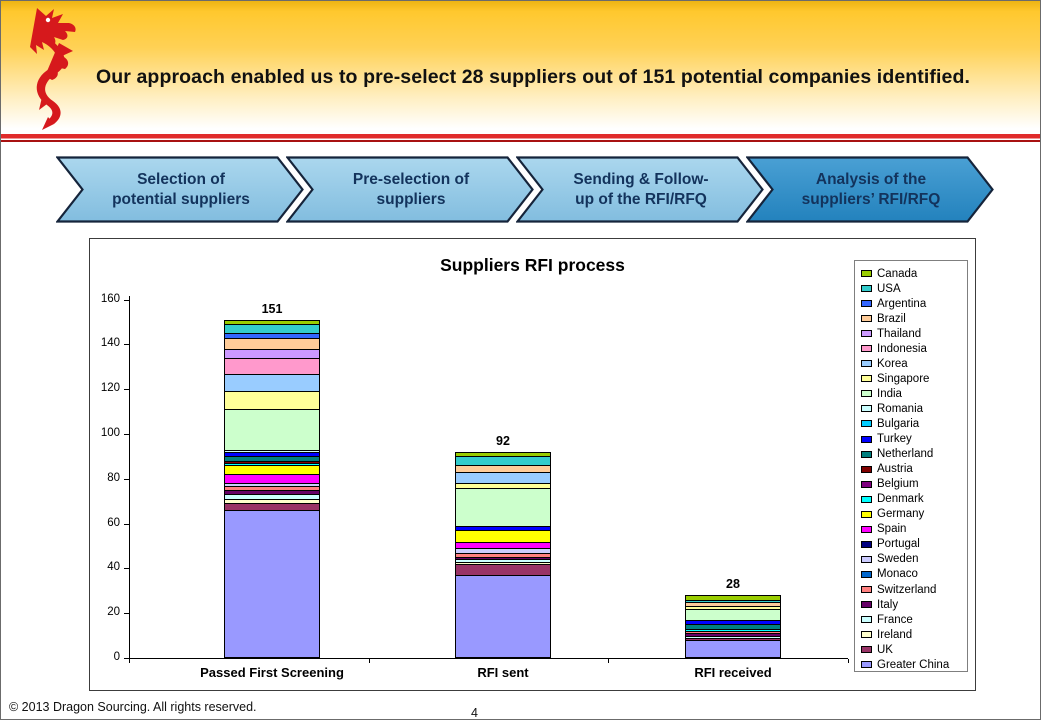 The image size is (1041, 720). What do you see at coordinates (889, 393) in the screenshot?
I see `legend-label: India` at bounding box center [889, 393].